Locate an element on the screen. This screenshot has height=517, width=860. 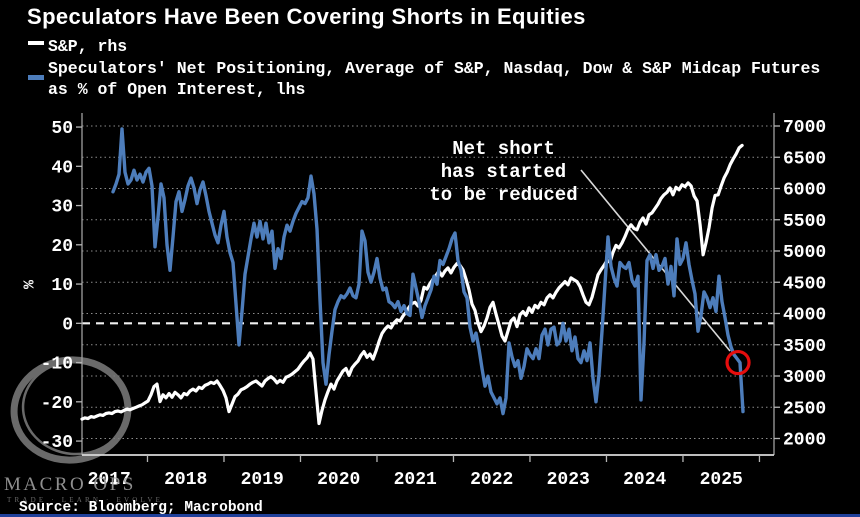
right-axis-tick-label: 2000 is located at coordinates (804, 441).